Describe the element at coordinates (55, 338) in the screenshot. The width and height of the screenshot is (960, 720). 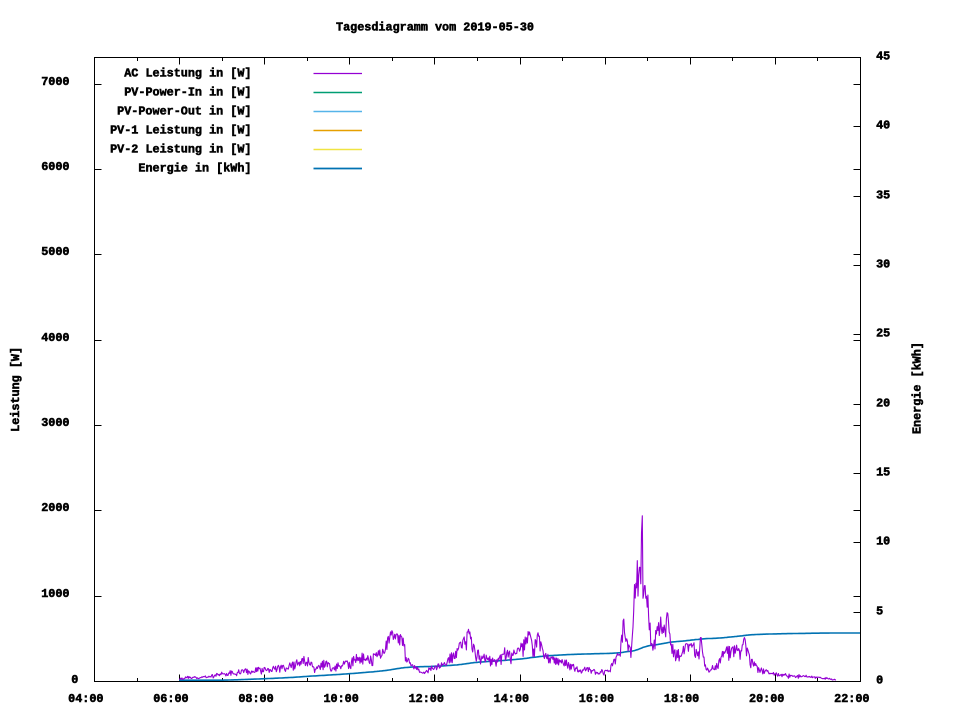
I see `svg-text: 4000` at that location.